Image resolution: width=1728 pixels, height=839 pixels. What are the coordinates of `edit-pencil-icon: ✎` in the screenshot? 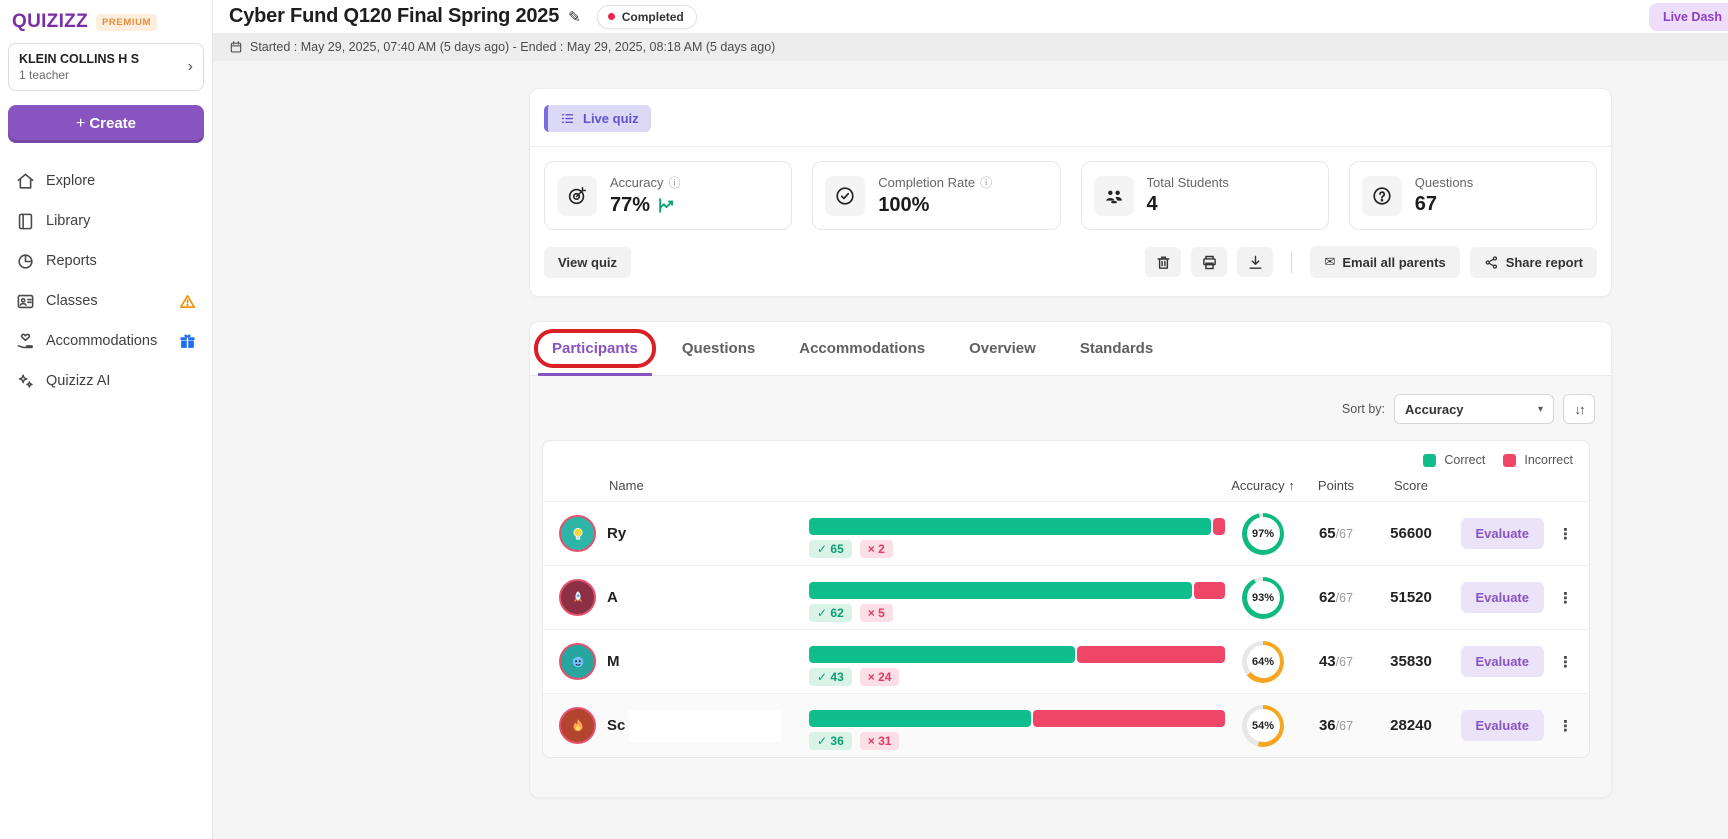 It's located at (574, 17).